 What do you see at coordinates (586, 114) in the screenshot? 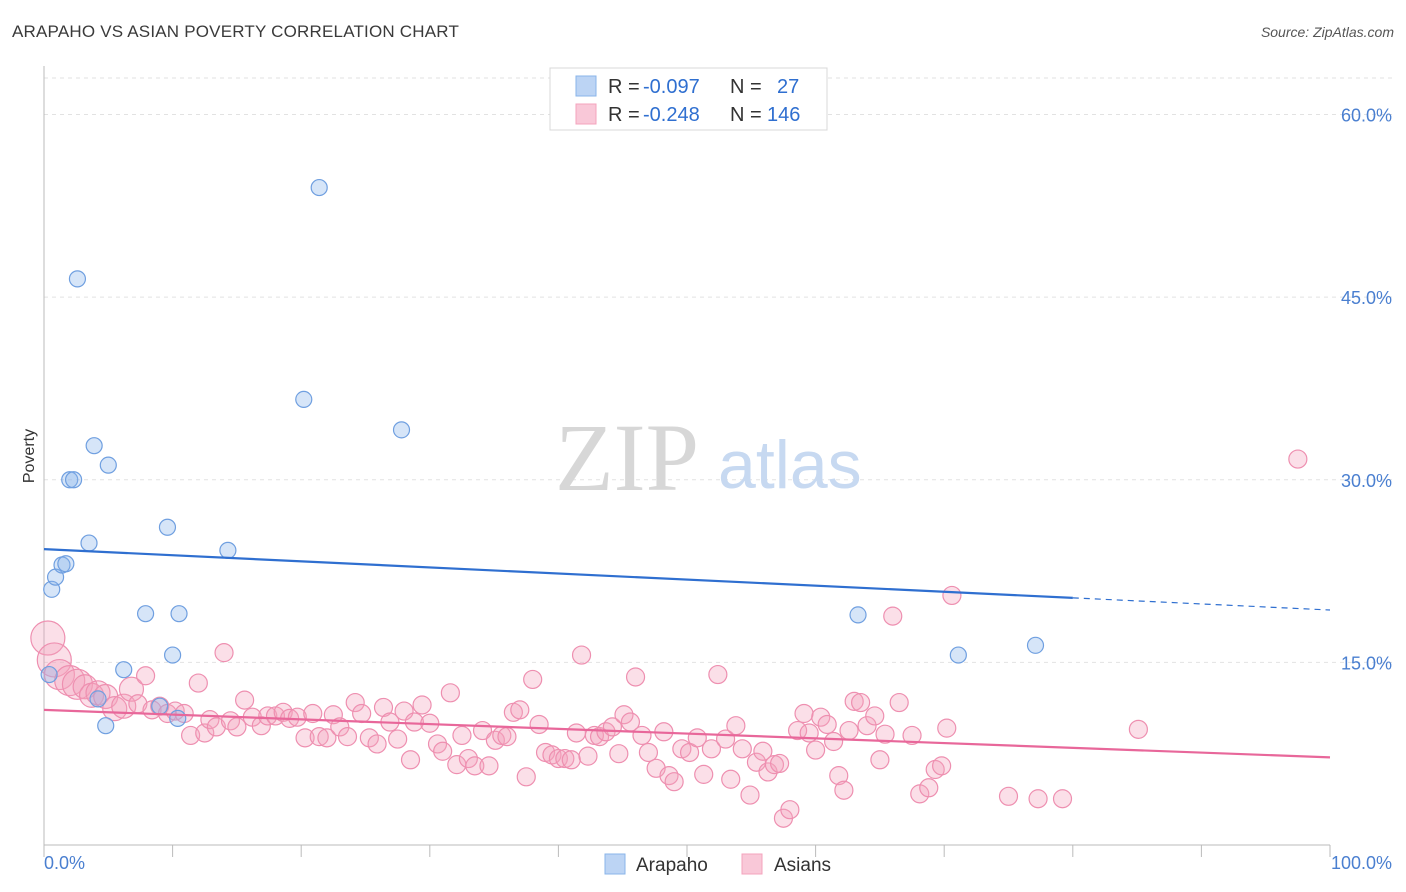
I see `legend-swatch-asians` at bounding box center [586, 114].